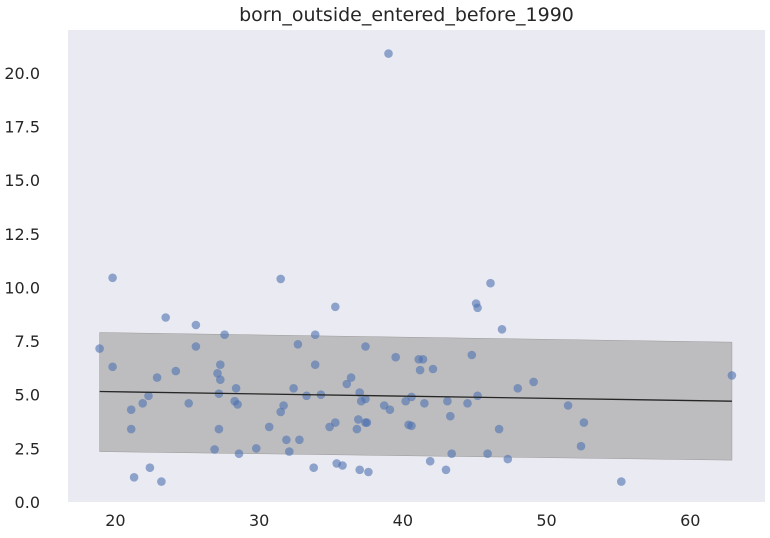  I want to click on x-tick-label: 50, so click(546, 520).